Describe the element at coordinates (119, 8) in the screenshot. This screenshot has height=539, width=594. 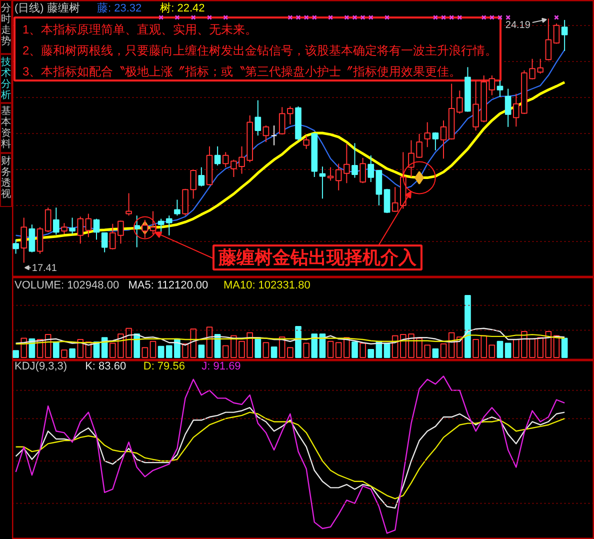
I see `text: 藤: 23.32` at that location.